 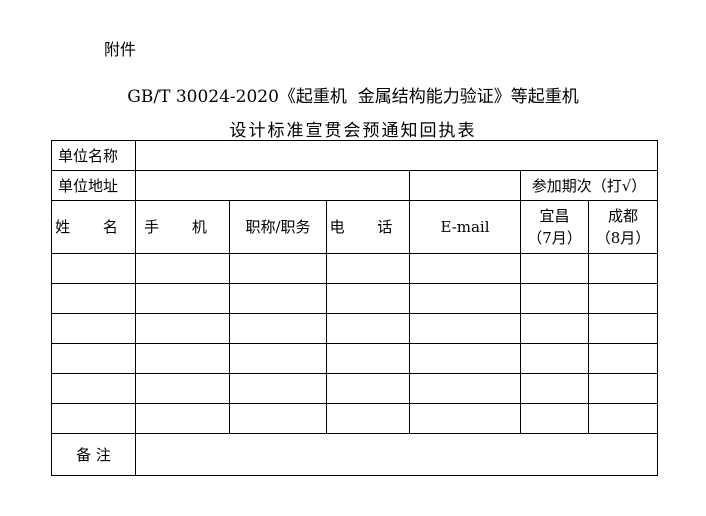 I want to click on header-phone: 电 话, so click(x=368, y=227).